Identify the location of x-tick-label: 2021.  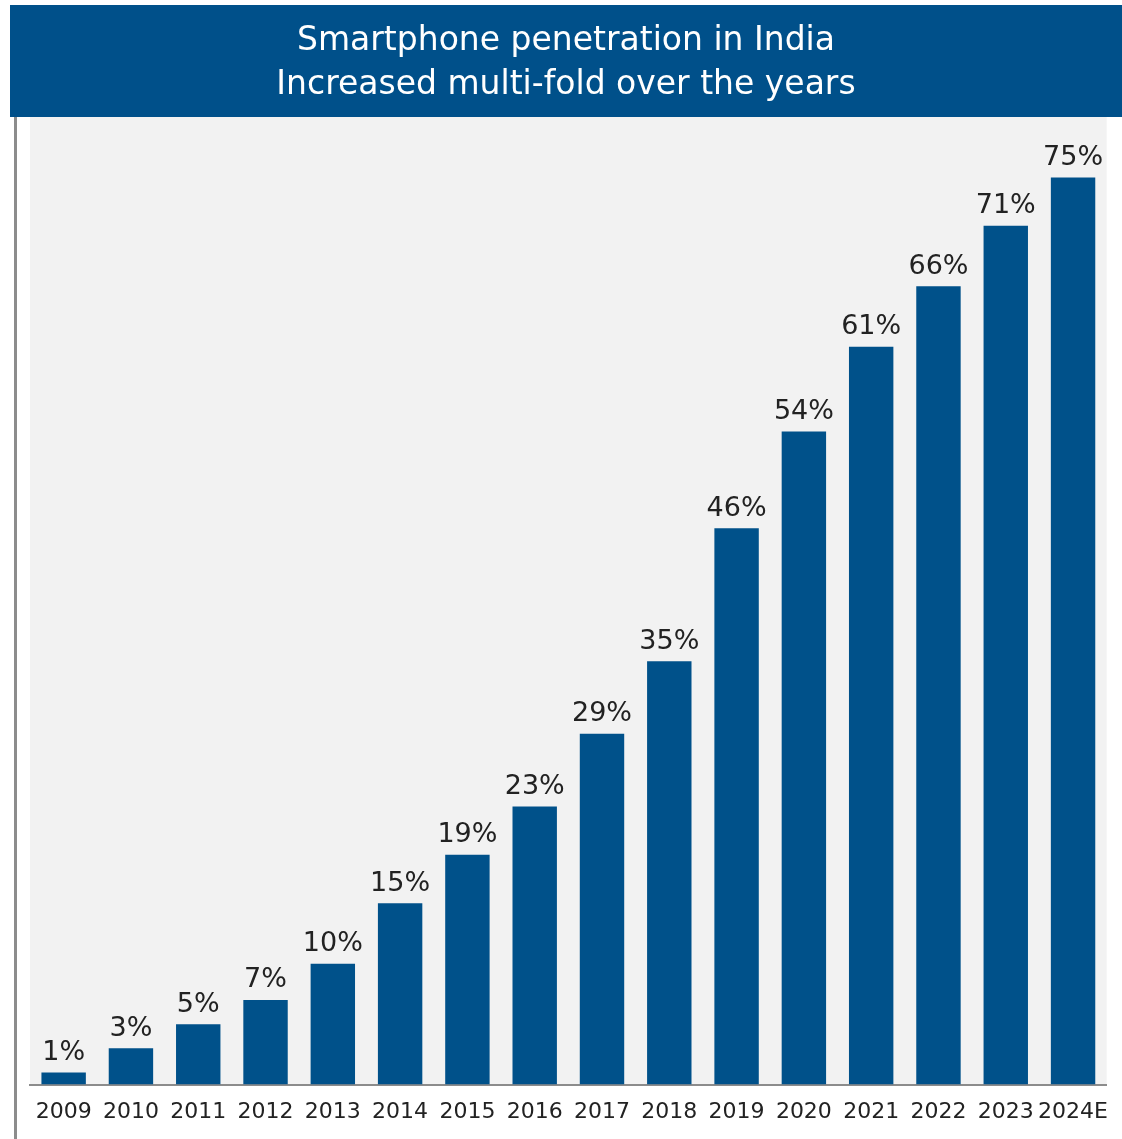
(871, 1110).